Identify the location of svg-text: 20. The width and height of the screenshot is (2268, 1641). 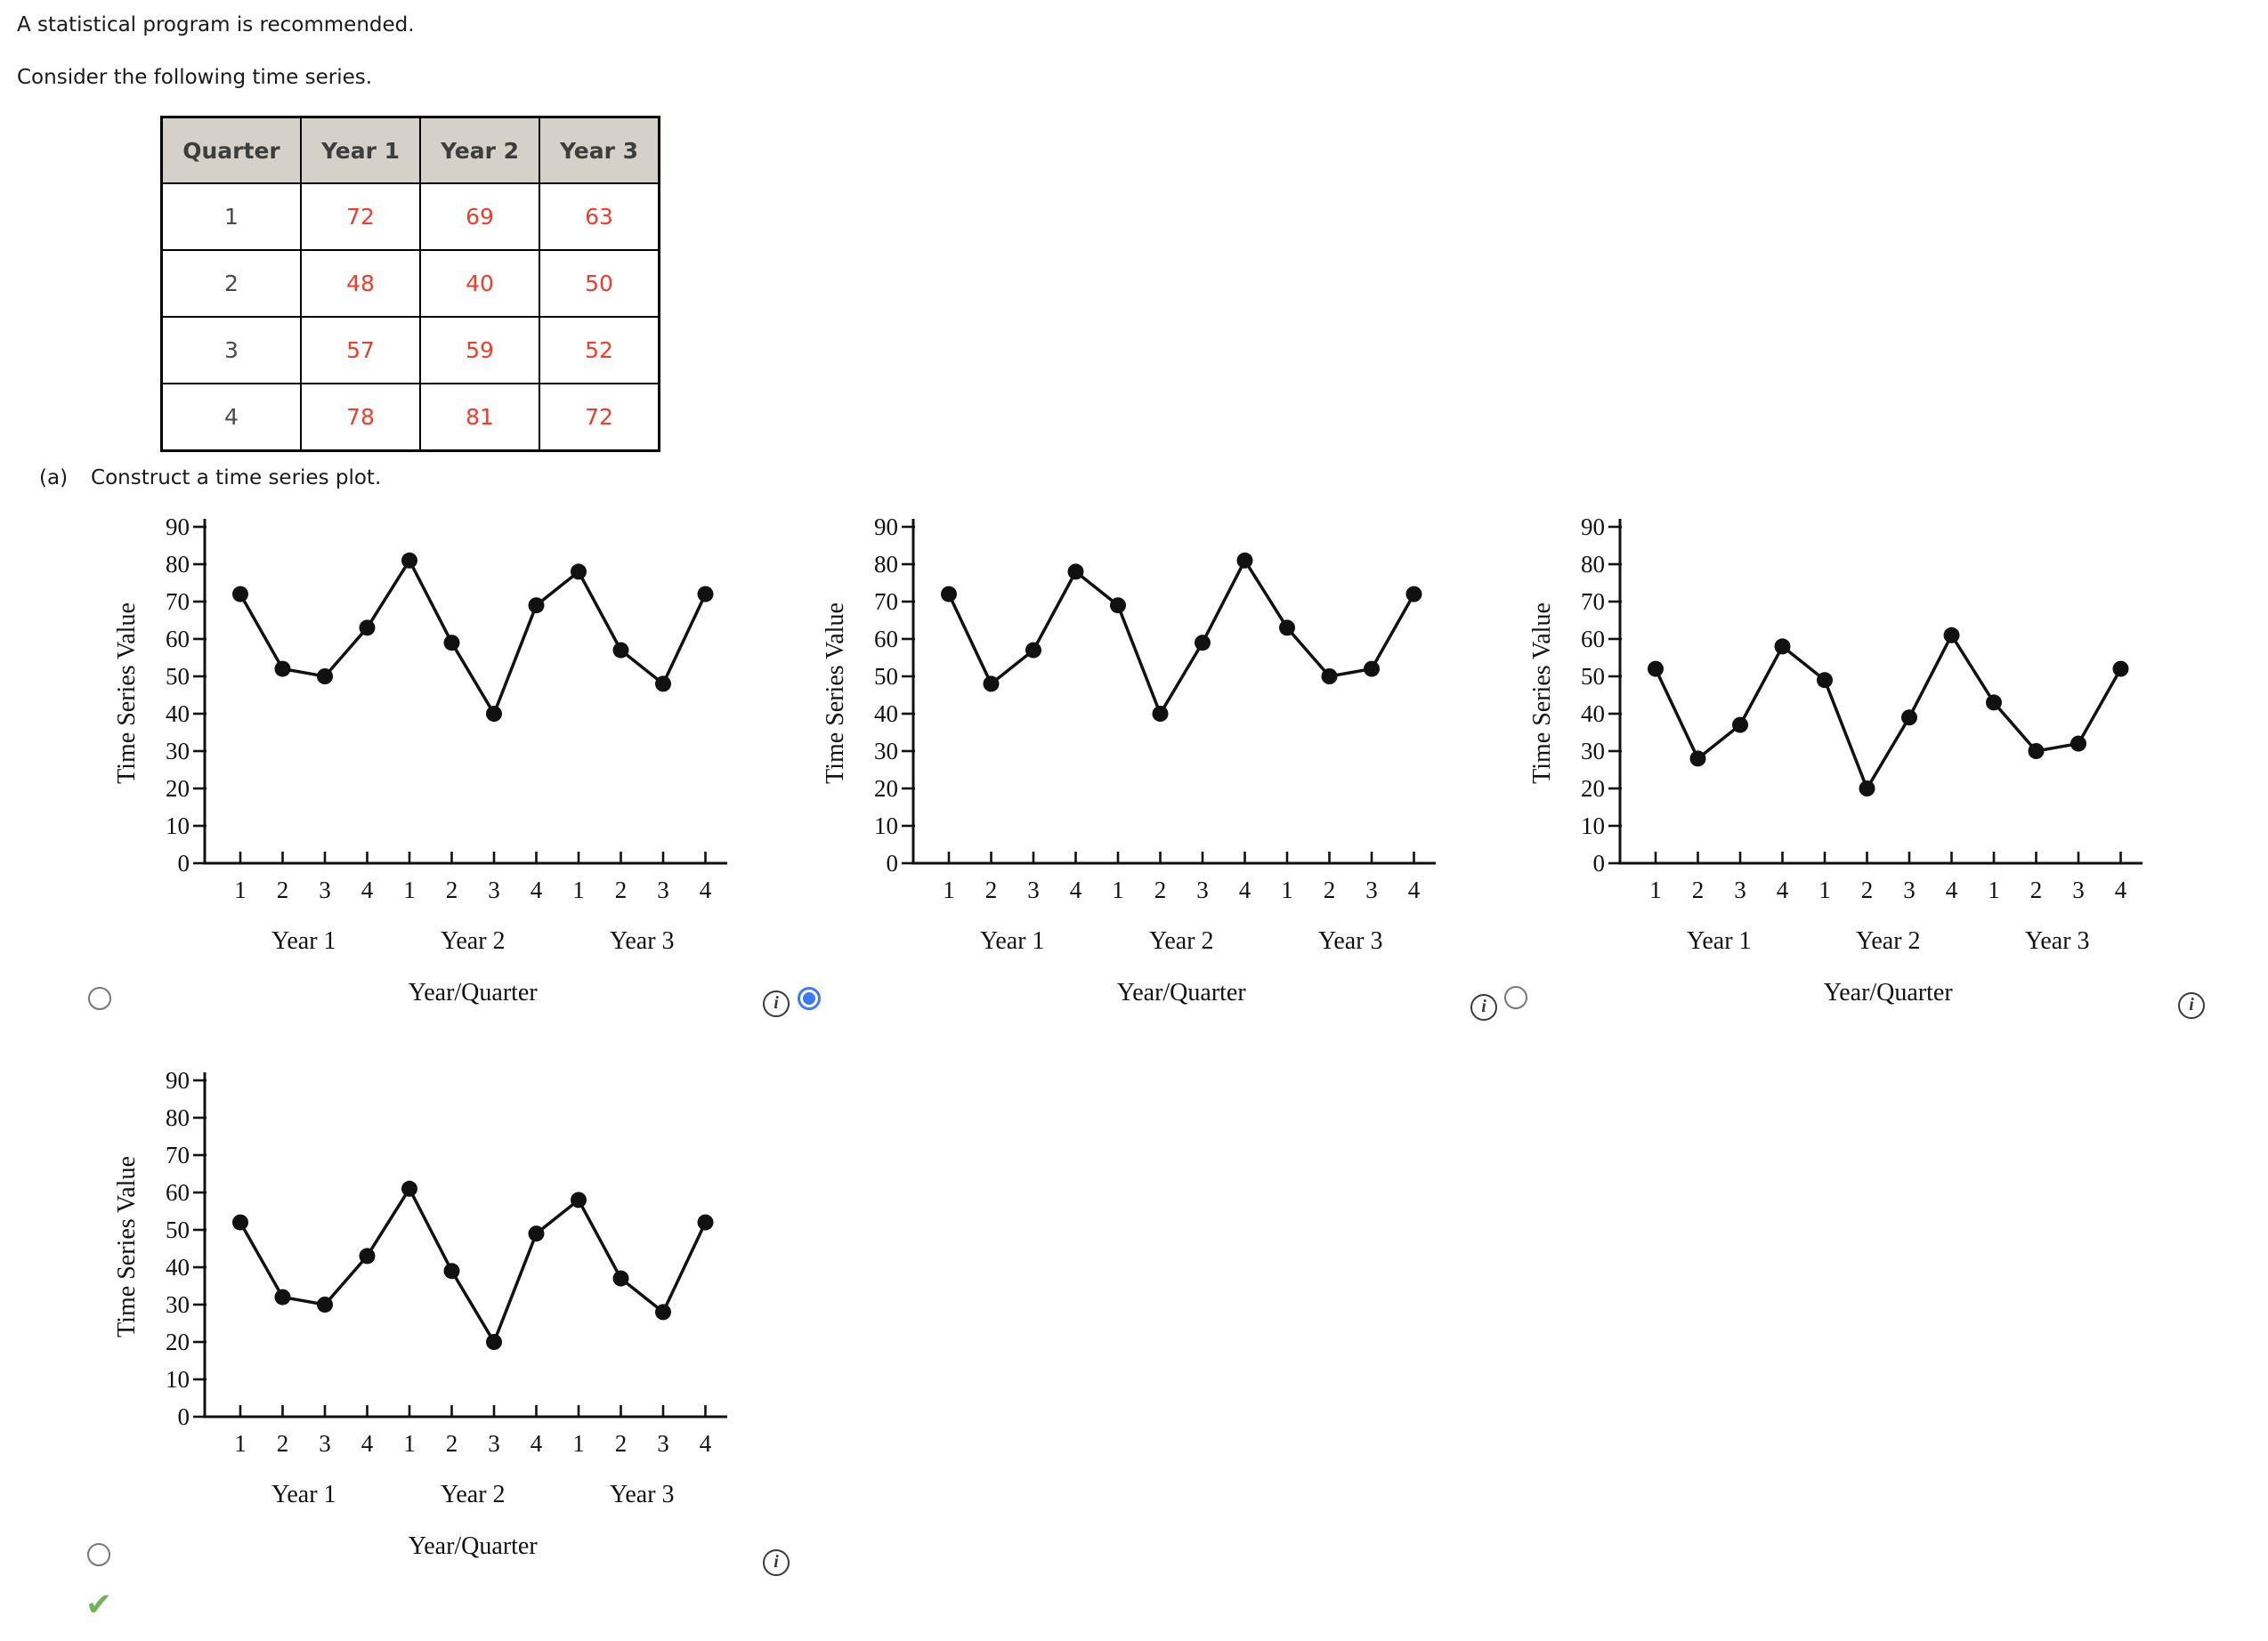
(178, 788).